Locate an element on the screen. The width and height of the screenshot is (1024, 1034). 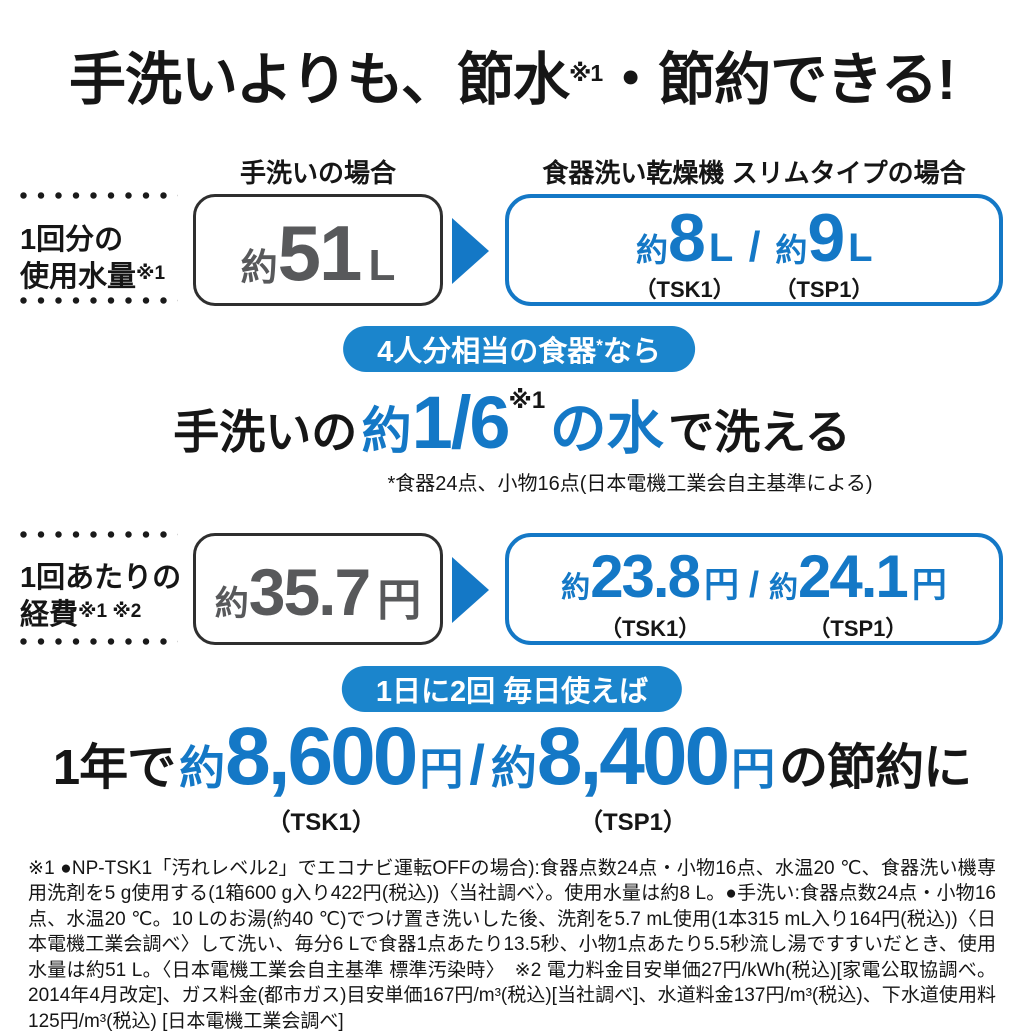
title-text: 手洗いよりも、節水 is located at coordinates (319, 80).